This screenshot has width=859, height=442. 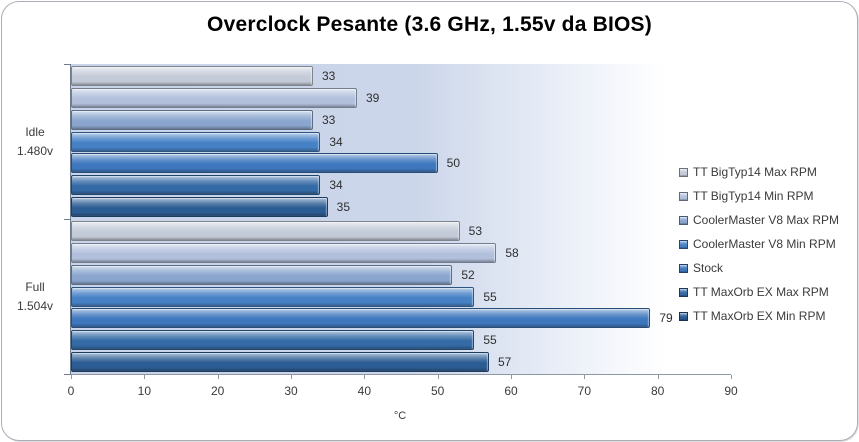 I want to click on x-tick-label: 50, so click(x=437, y=391).